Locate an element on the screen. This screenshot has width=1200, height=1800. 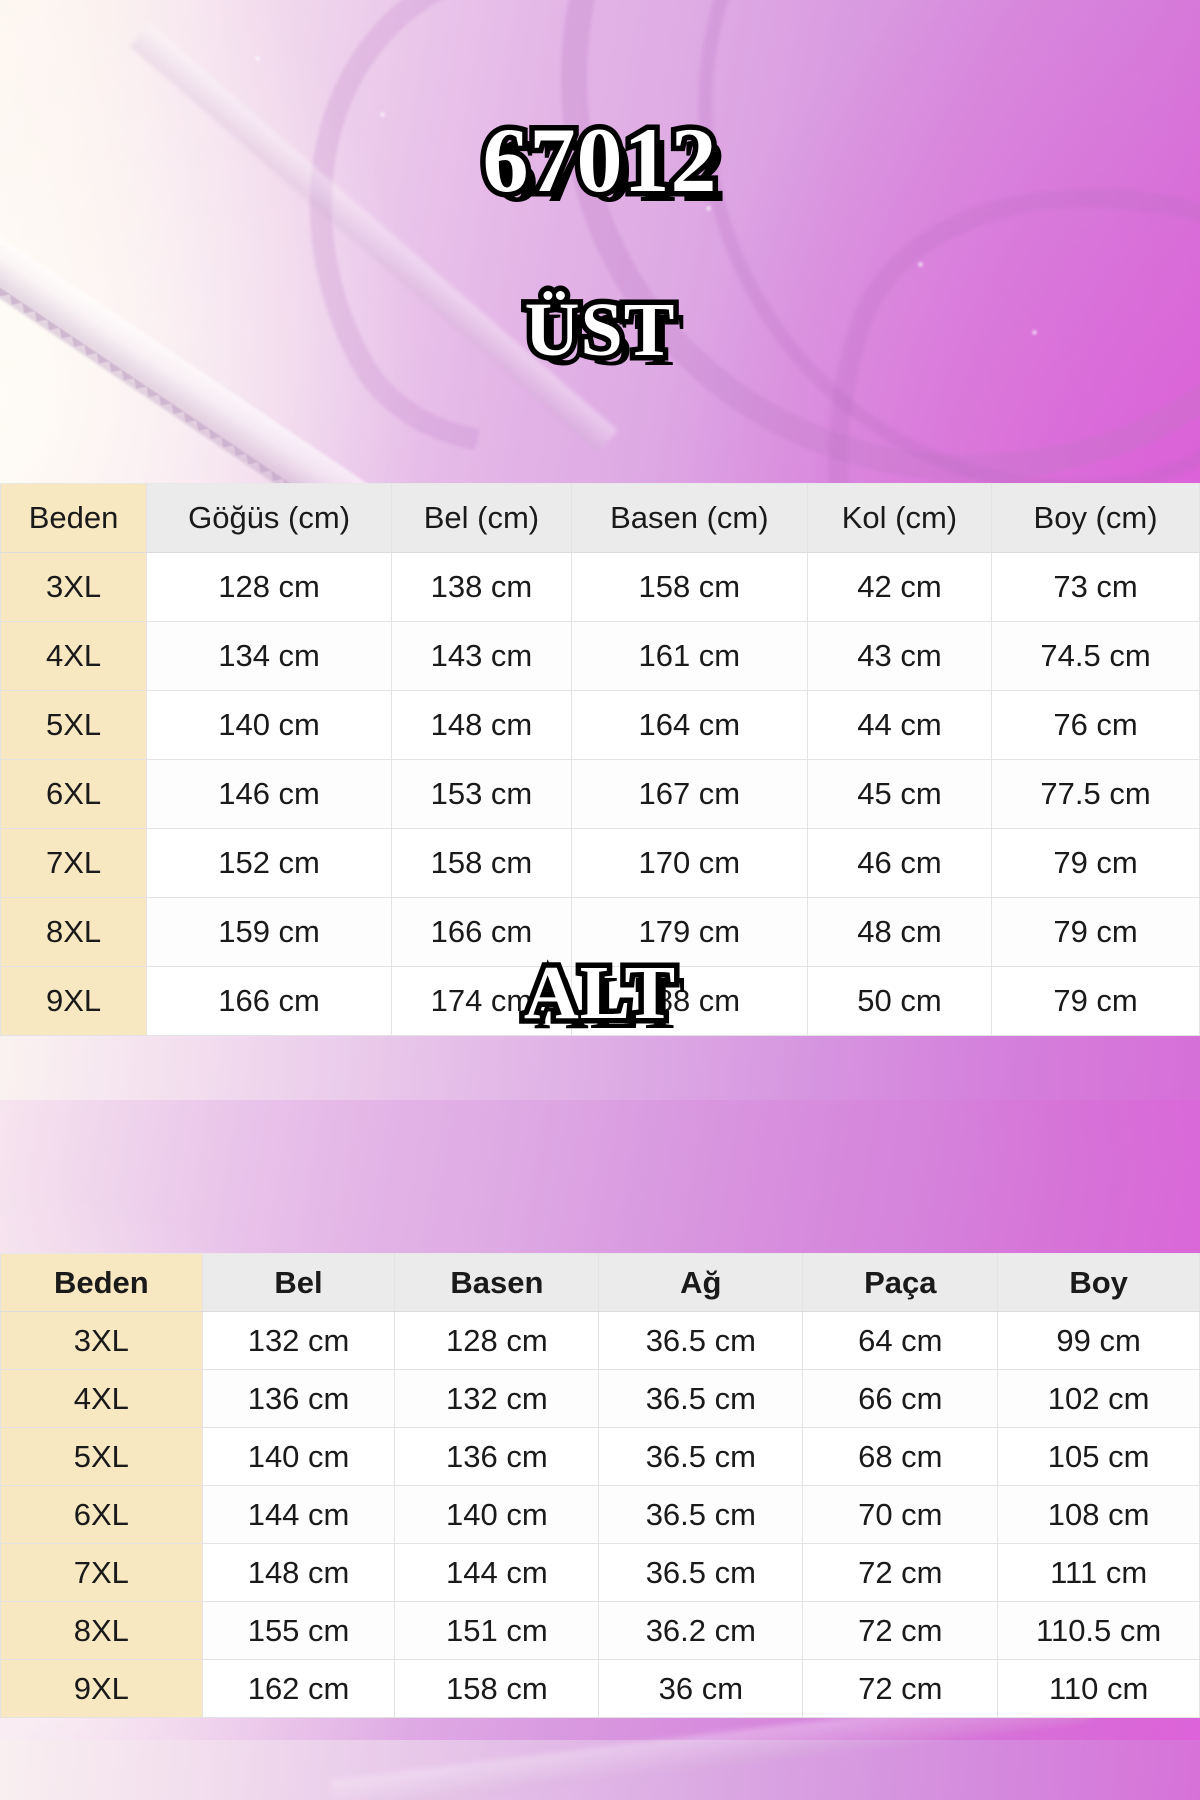
table-row: 8XL 155 cm 151 cm 36.2 cm 72 cm 110.5 cm is located at coordinates (600, 1630).